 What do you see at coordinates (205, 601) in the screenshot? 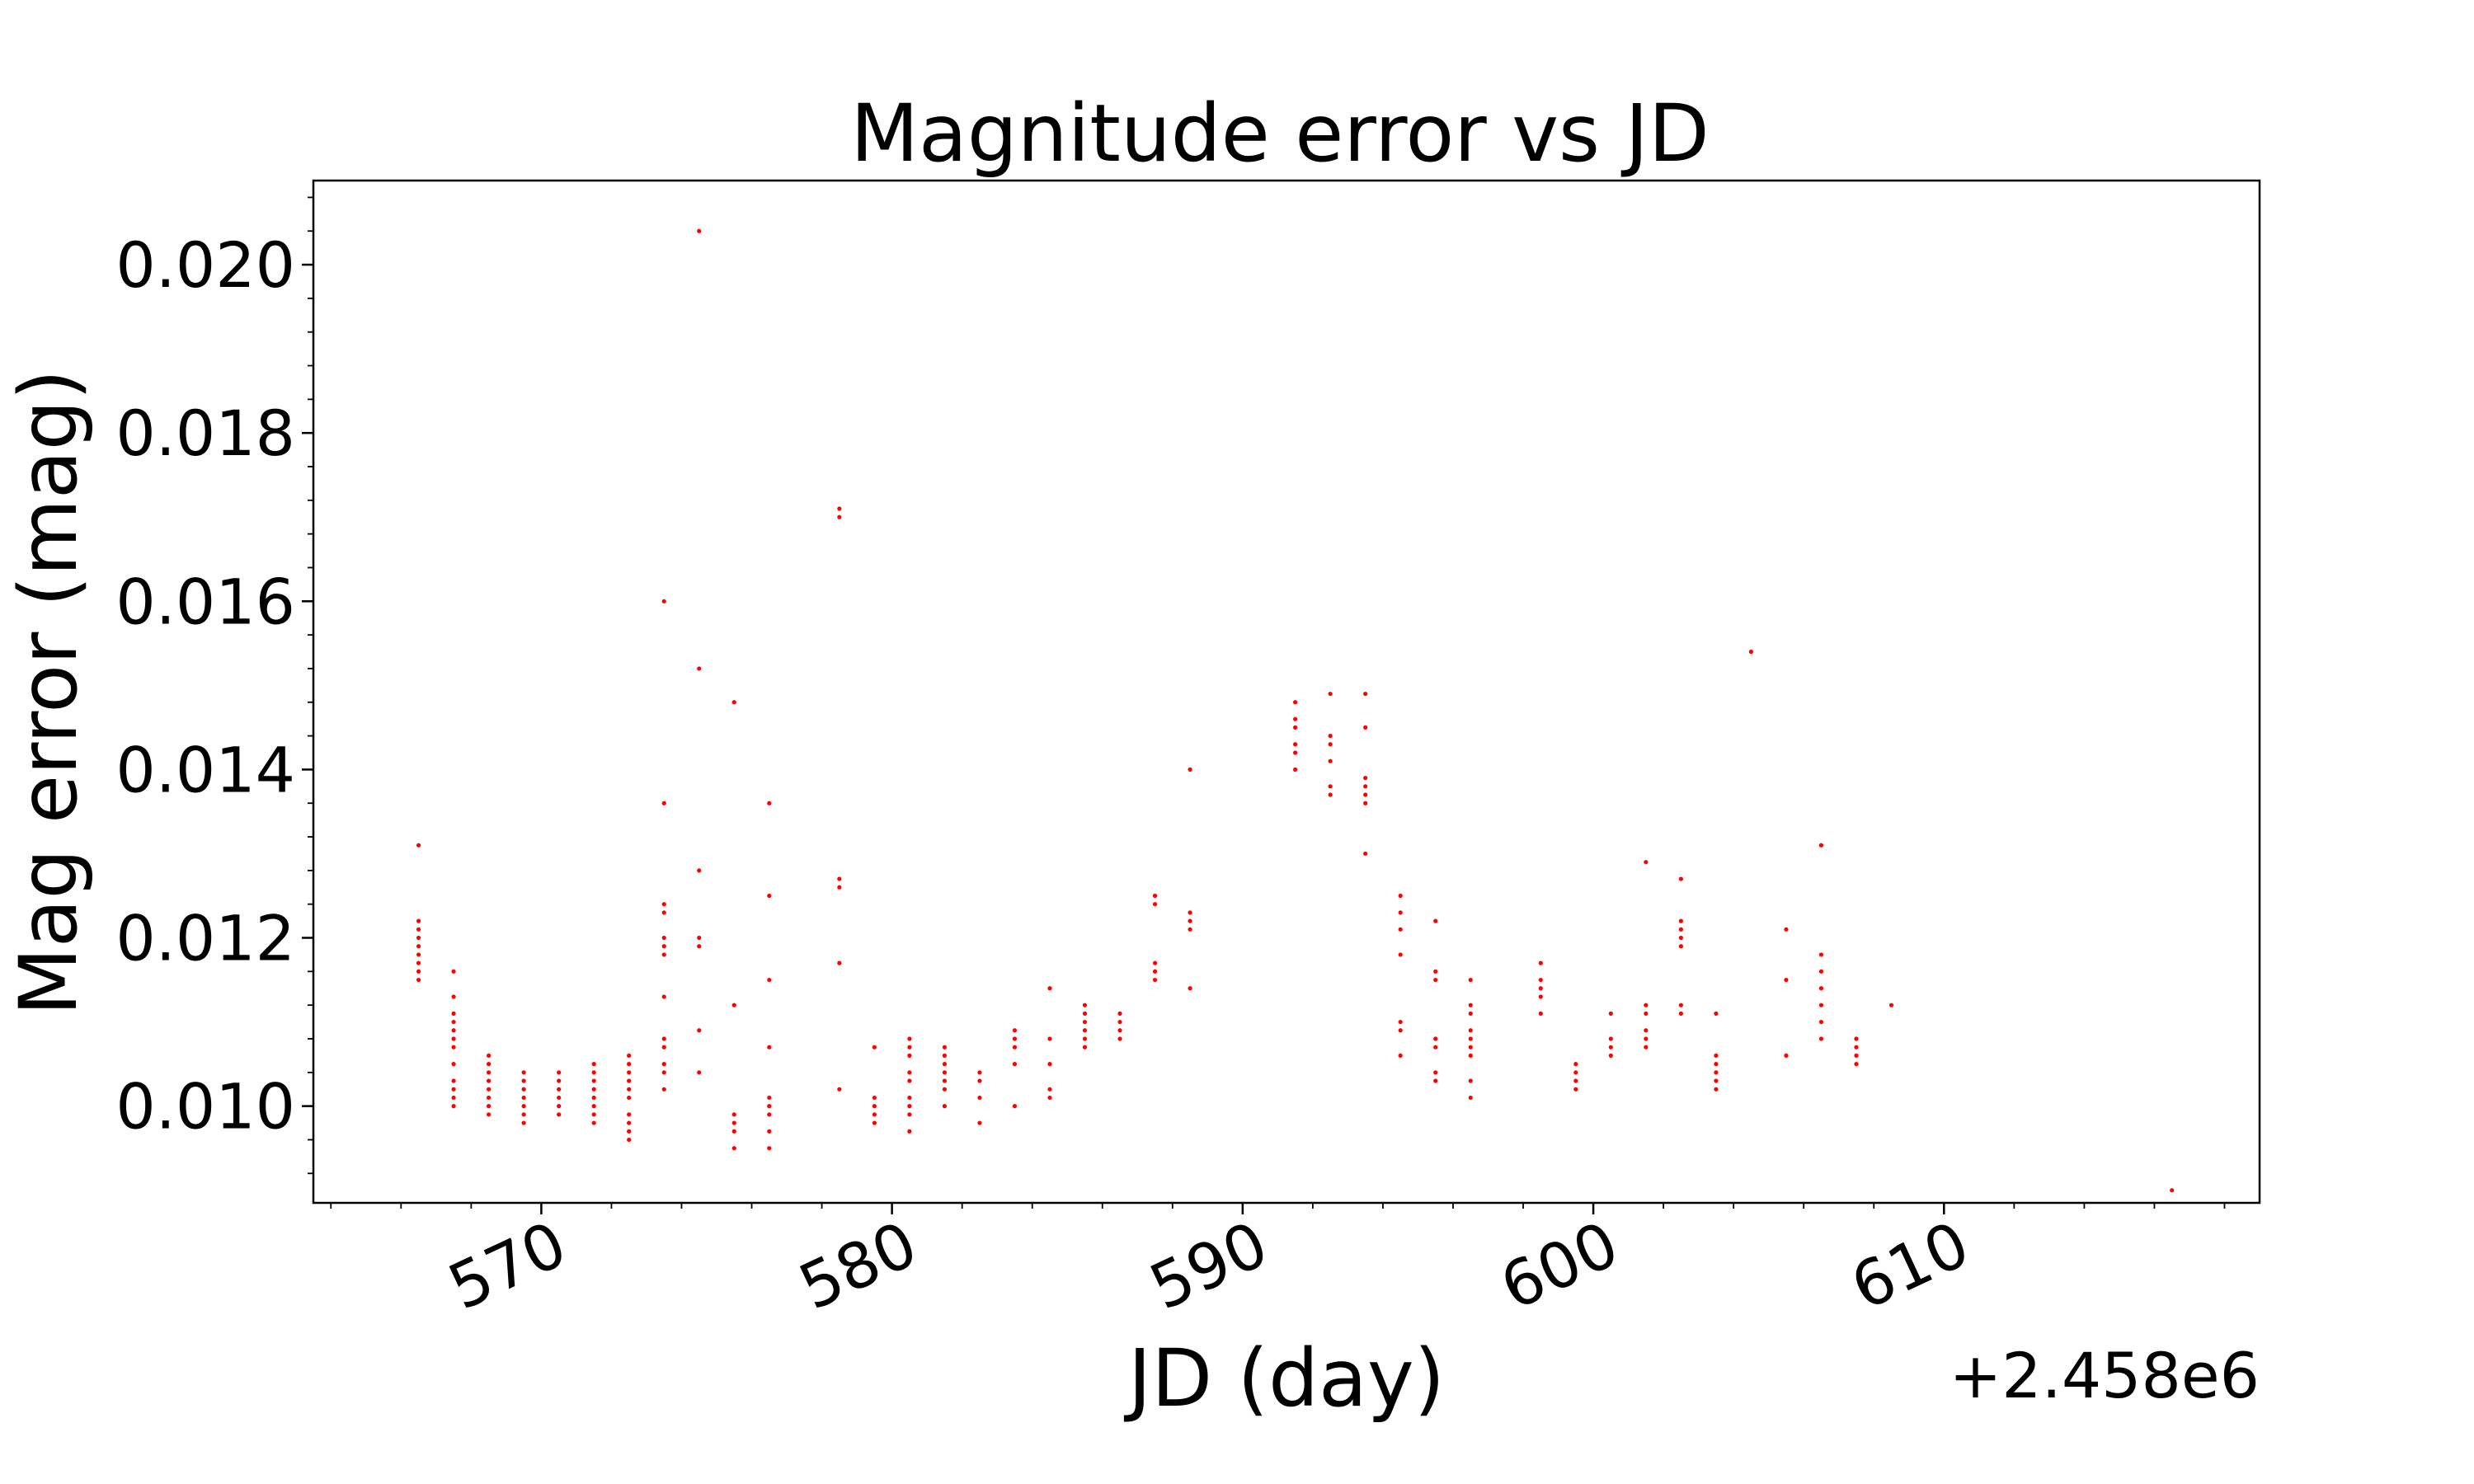
I see `y-tick-label: 0.016` at bounding box center [205, 601].